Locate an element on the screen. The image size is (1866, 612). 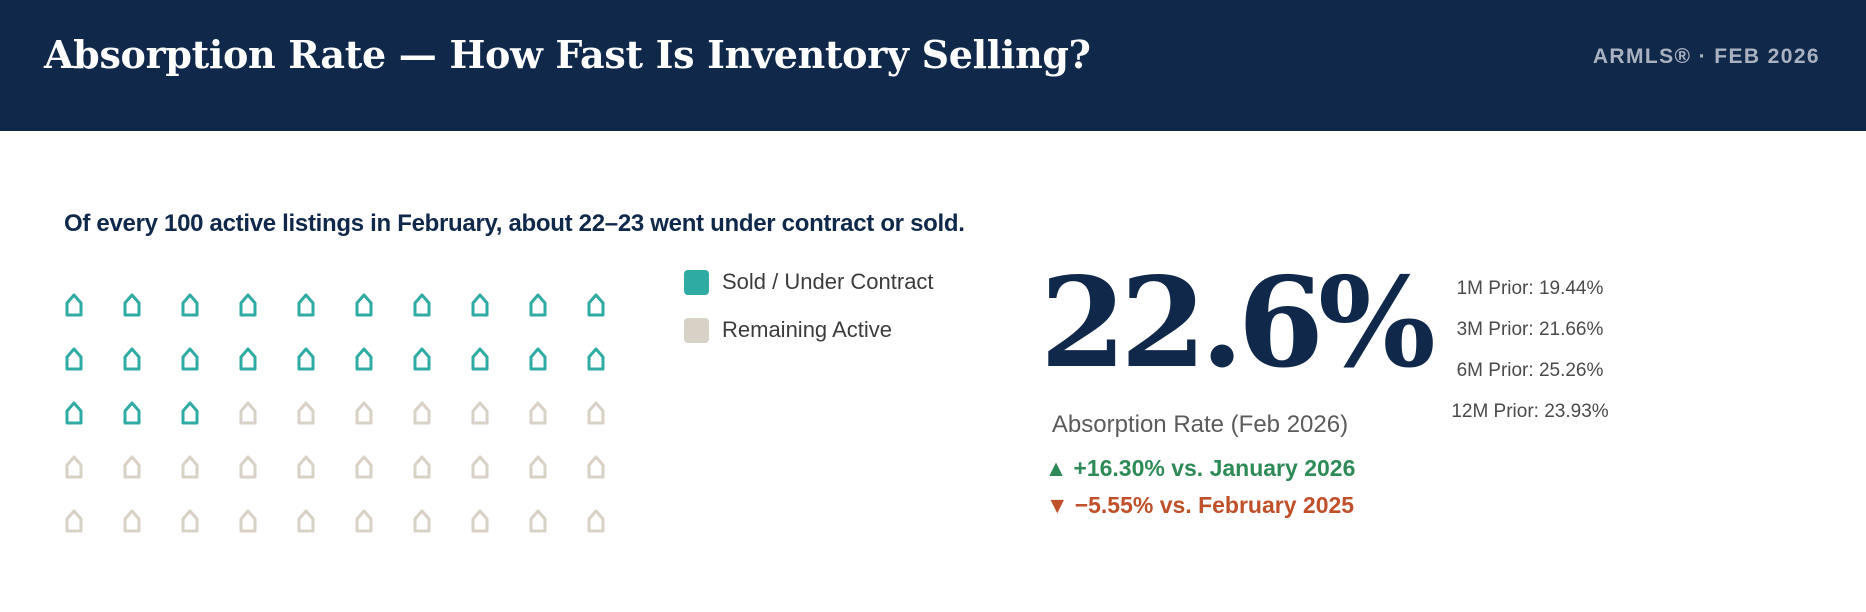
legend-swatch-sold is located at coordinates (696, 282).